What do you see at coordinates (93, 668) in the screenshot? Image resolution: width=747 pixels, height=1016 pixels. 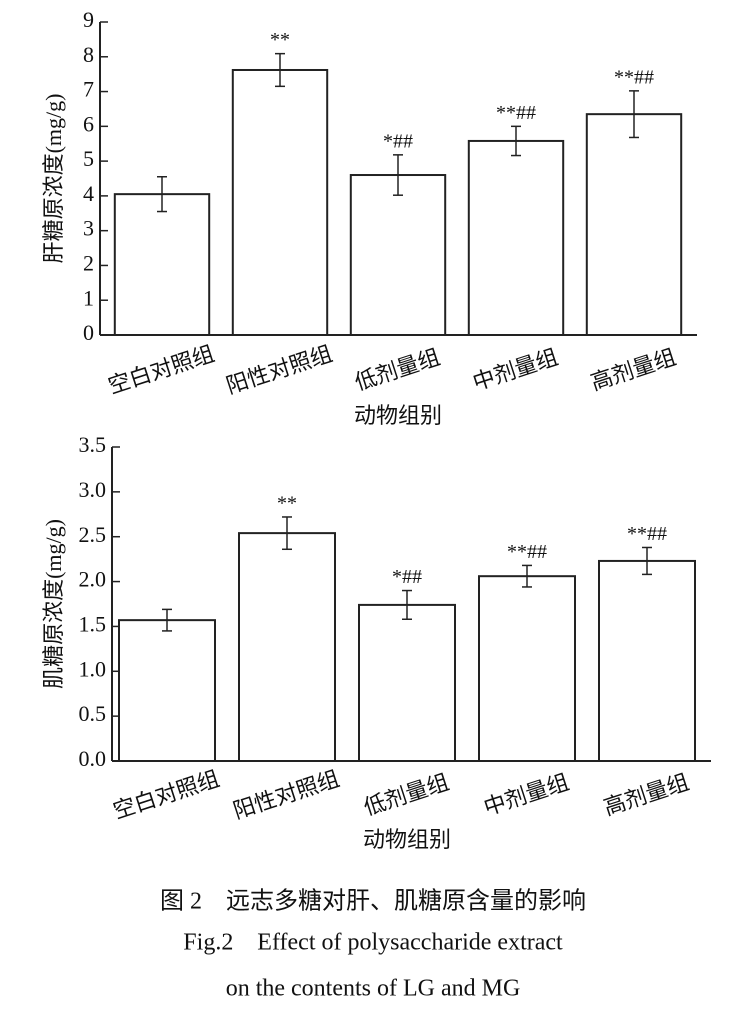 I see `y-tick-label: 1.0` at bounding box center [93, 668].